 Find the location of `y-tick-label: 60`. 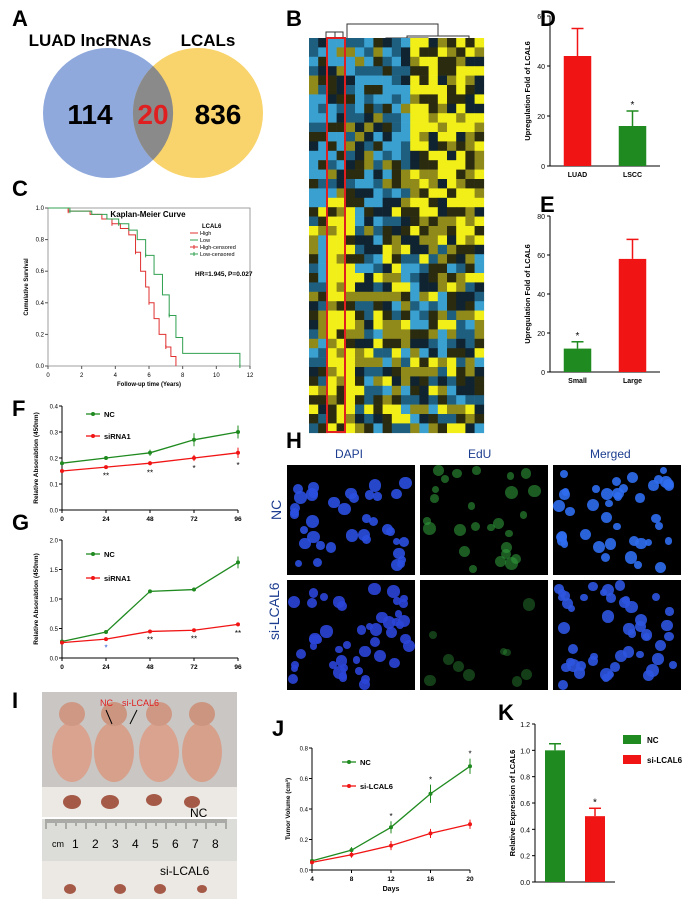

y-tick-label: 60 is located at coordinates (541, 17).